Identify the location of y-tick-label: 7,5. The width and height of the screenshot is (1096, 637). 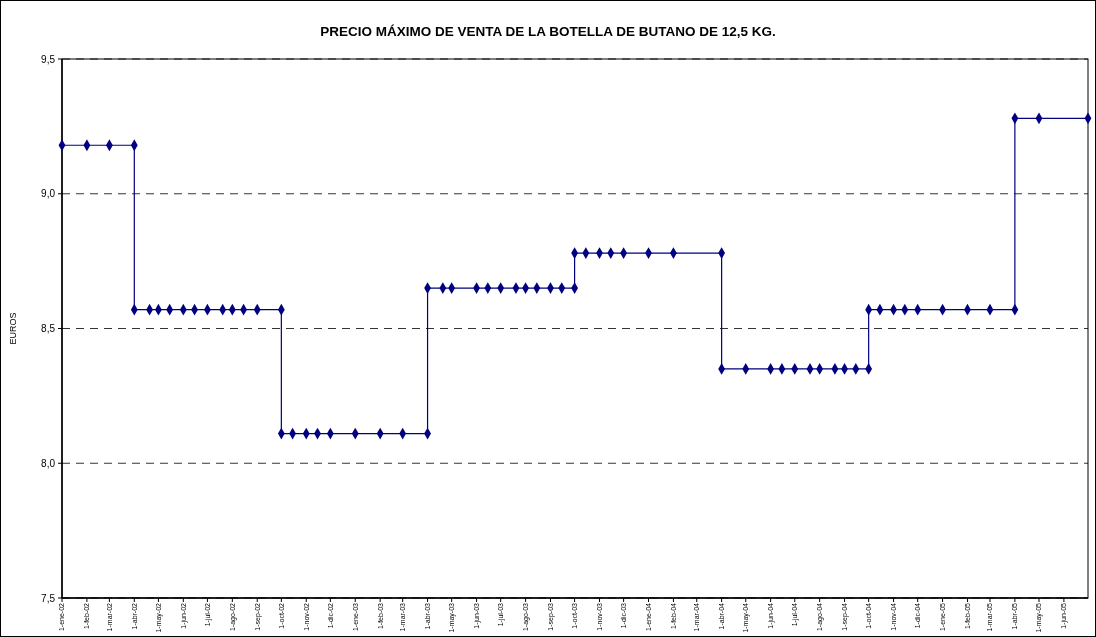
(48, 598).